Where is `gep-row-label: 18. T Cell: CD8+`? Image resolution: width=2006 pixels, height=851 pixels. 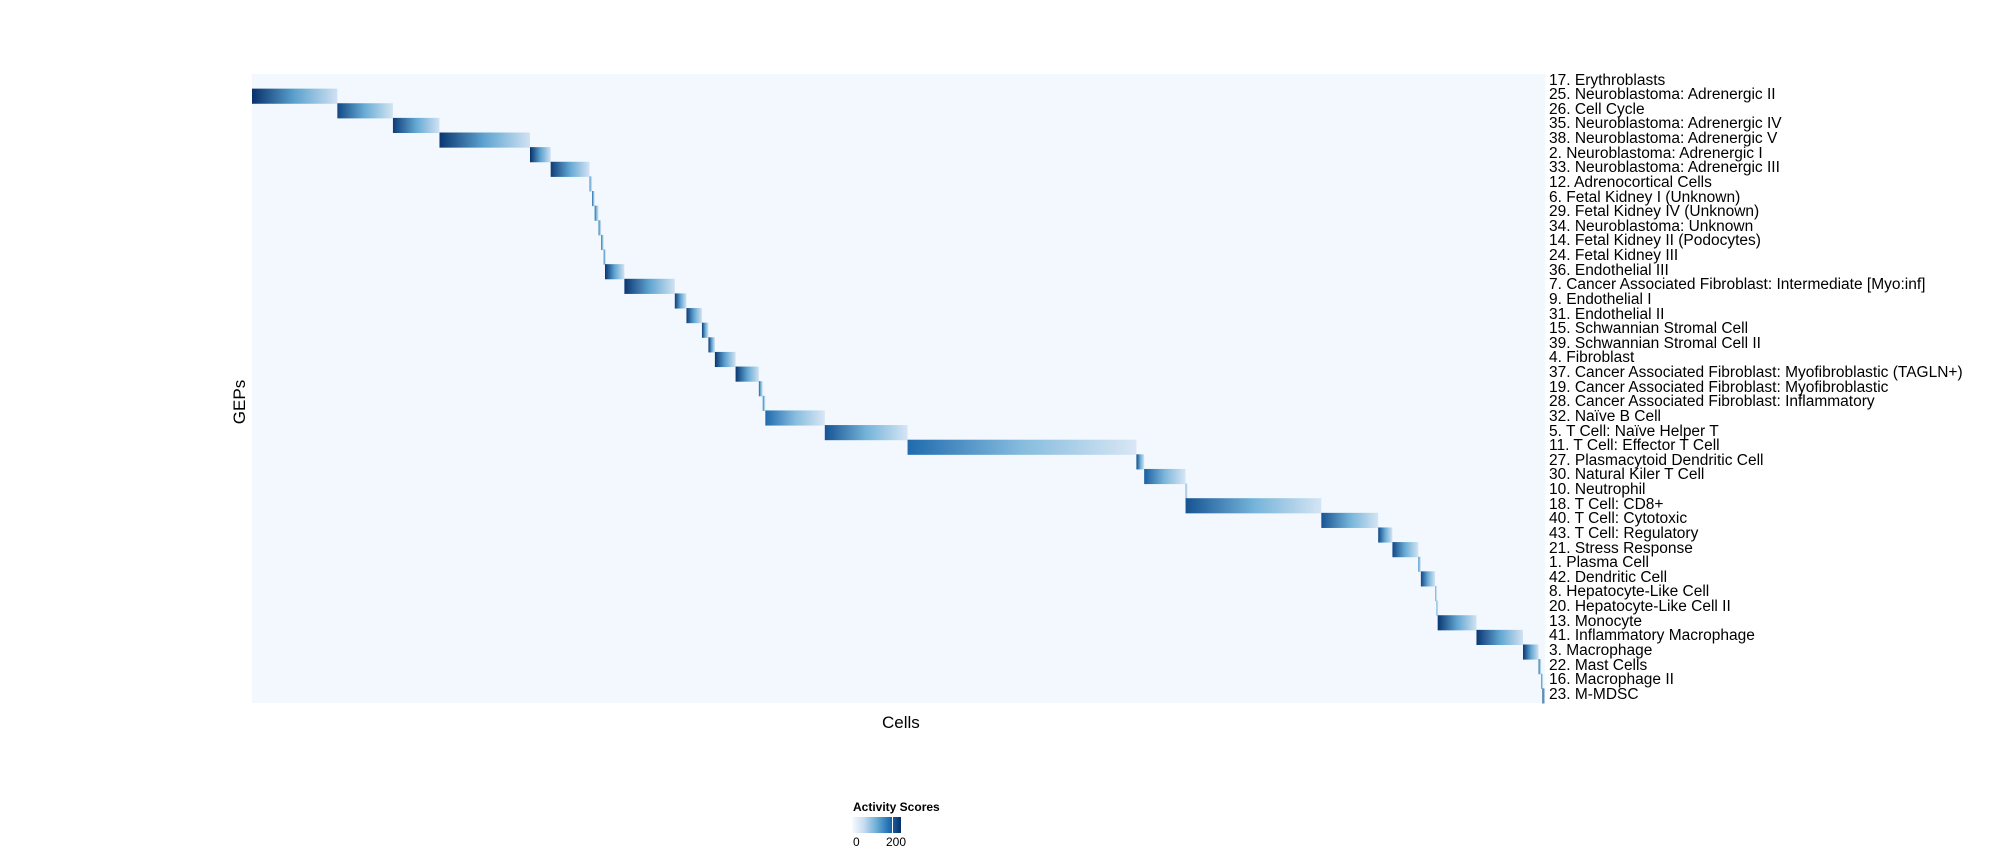 gep-row-label: 18. T Cell: CD8+ is located at coordinates (1606, 504).